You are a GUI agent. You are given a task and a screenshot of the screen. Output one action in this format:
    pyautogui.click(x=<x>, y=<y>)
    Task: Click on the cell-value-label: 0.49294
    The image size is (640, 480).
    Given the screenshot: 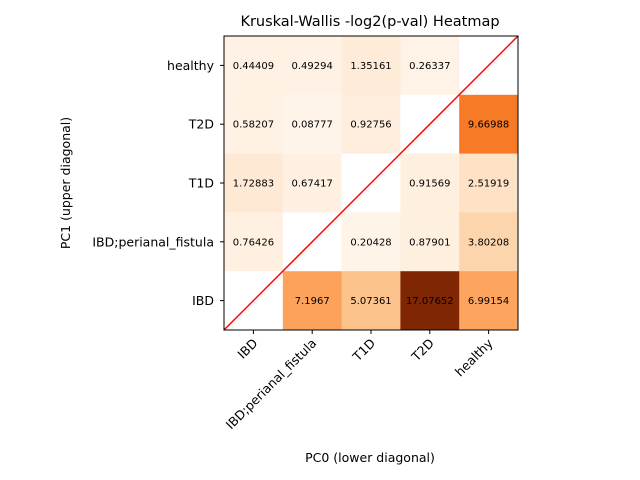 What is the action you would take?
    pyautogui.click(x=312, y=66)
    